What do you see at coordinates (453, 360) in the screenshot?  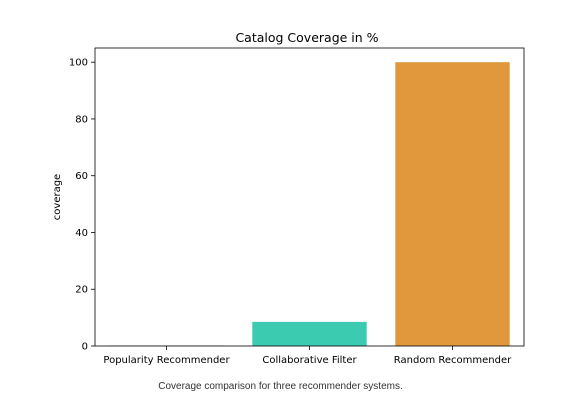 I see `x-tick-label: Random Recommender` at bounding box center [453, 360].